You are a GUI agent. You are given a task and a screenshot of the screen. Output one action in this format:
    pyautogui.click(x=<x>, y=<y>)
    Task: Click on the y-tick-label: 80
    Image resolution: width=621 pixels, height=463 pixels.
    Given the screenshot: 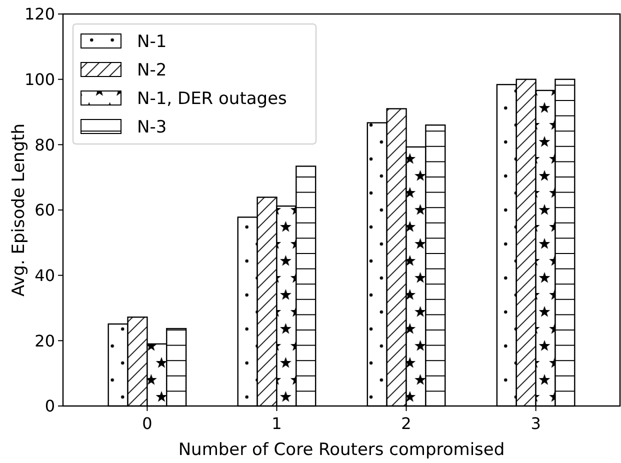 What is the action you would take?
    pyautogui.click(x=44, y=144)
    